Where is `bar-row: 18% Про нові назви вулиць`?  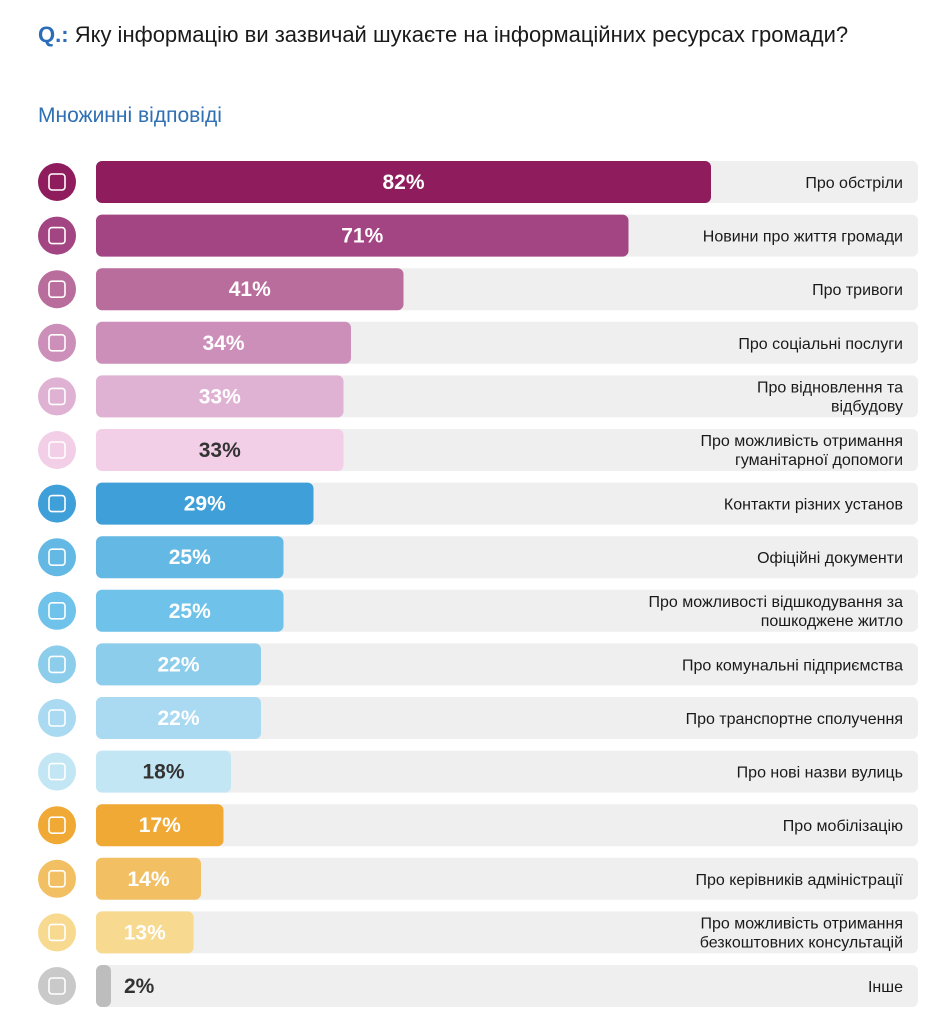 bar-row: 18% Про нові назви вулиць is located at coordinates (478, 771).